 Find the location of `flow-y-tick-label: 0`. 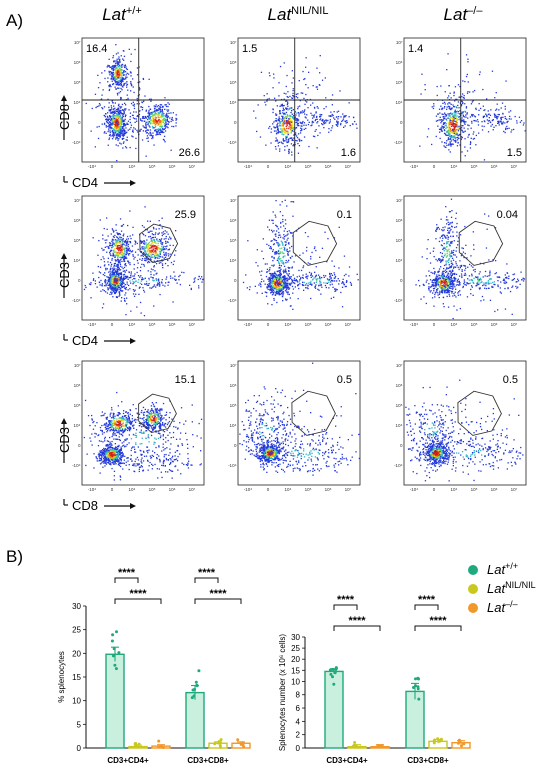

flow-y-tick-label: 0 is located at coordinates (79, 122).